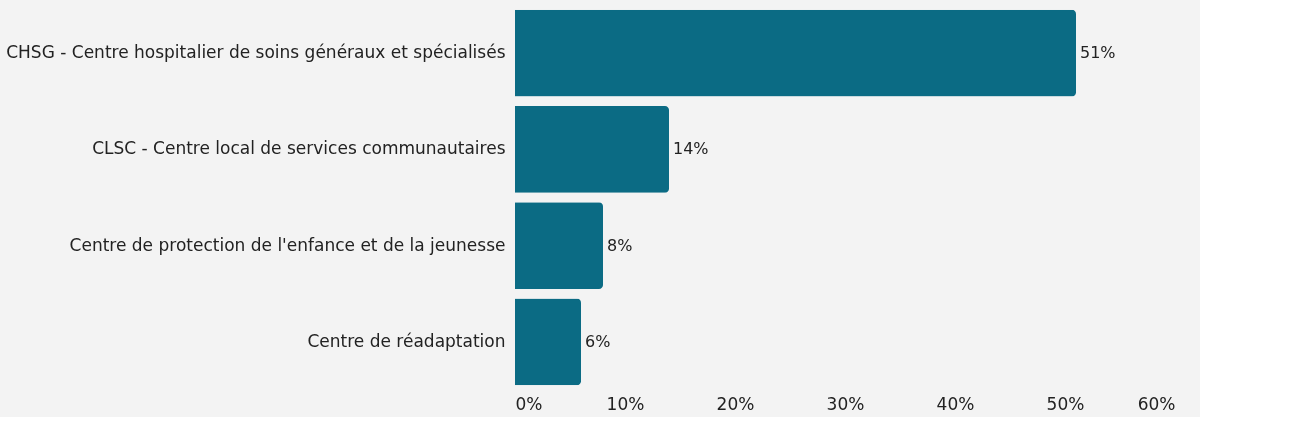  I want to click on x-tick-label: 50%, so click(1065, 403).